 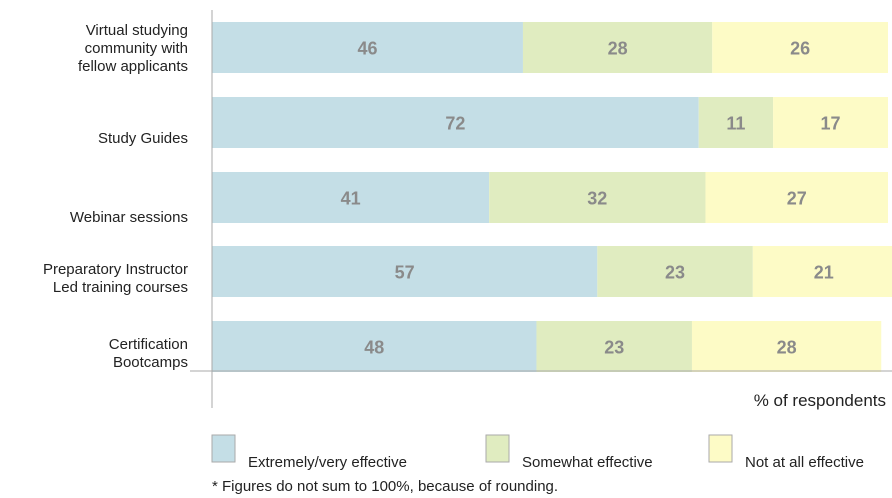 I want to click on data-label: 57, so click(x=405, y=273).